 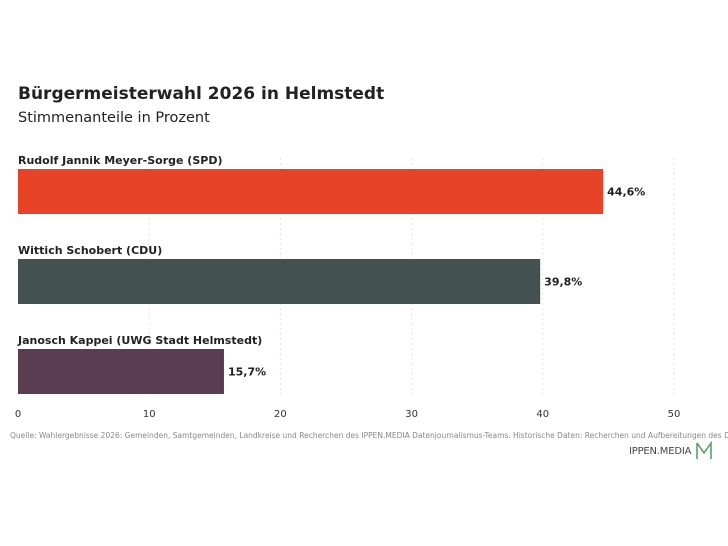 I want to click on x-tick-label: 30, so click(x=411, y=414).